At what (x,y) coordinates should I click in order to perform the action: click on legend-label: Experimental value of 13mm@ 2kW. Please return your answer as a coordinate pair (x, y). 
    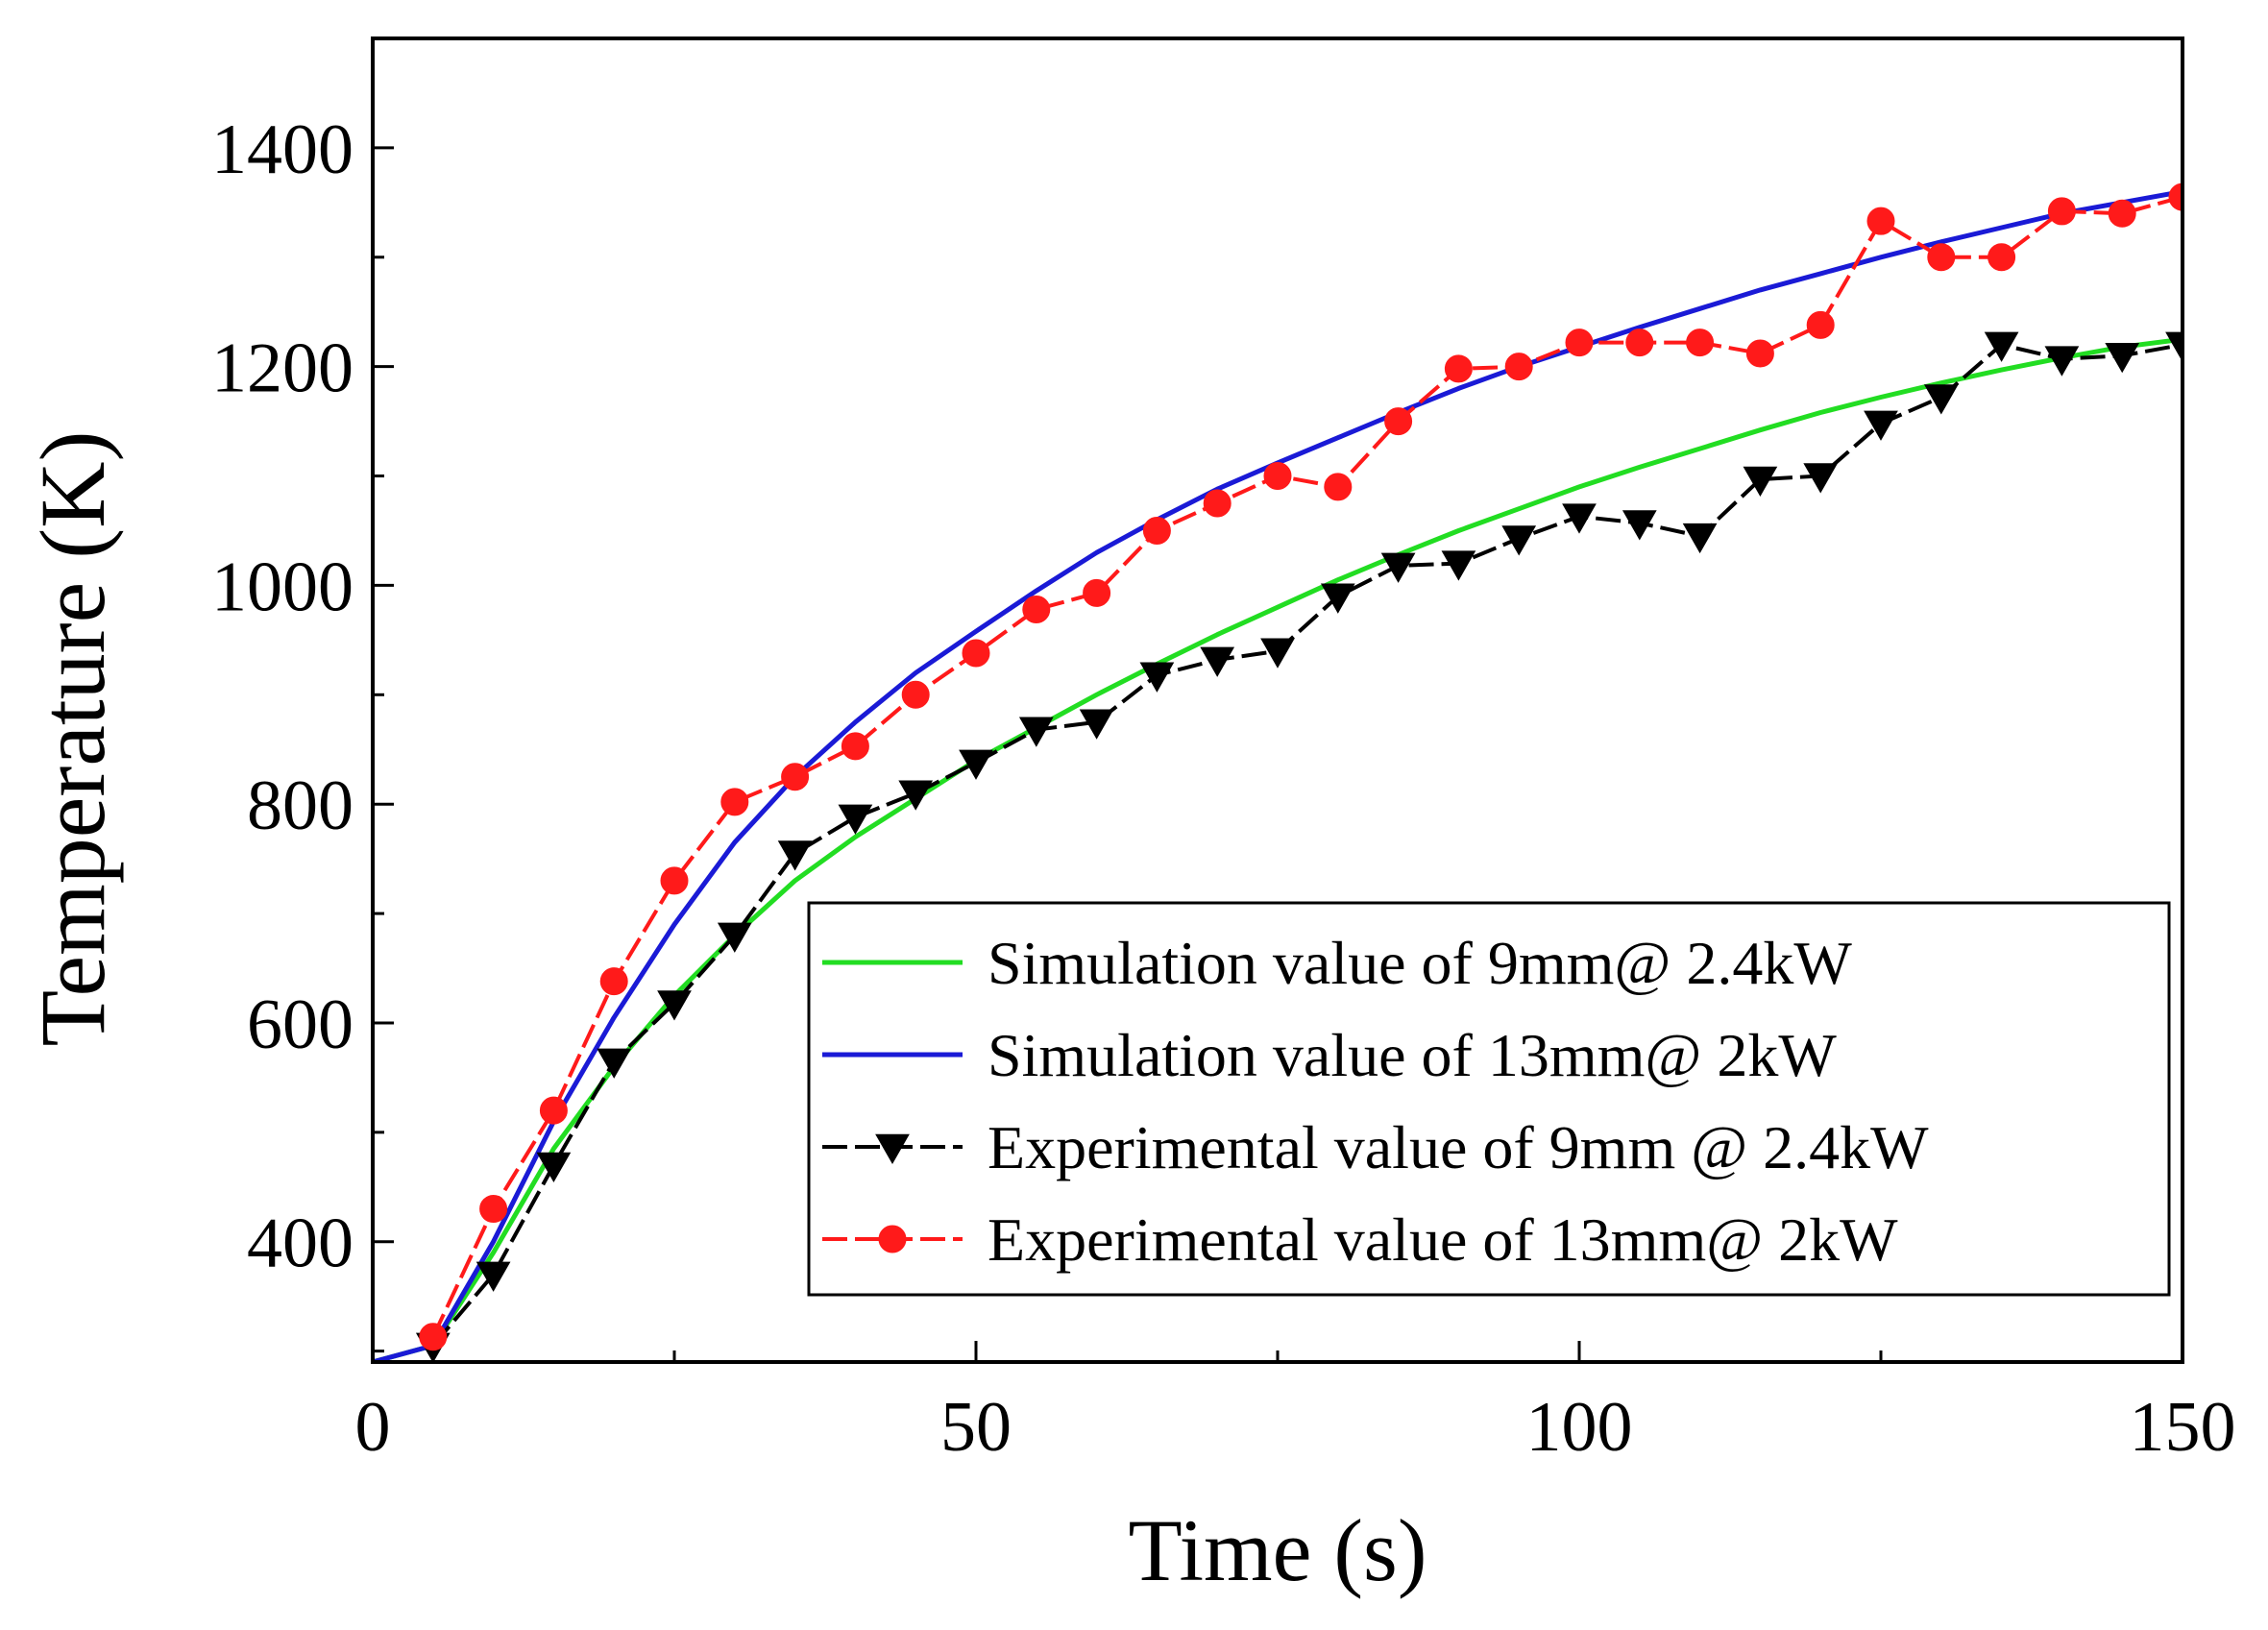
    Looking at the image, I should click on (1443, 1239).